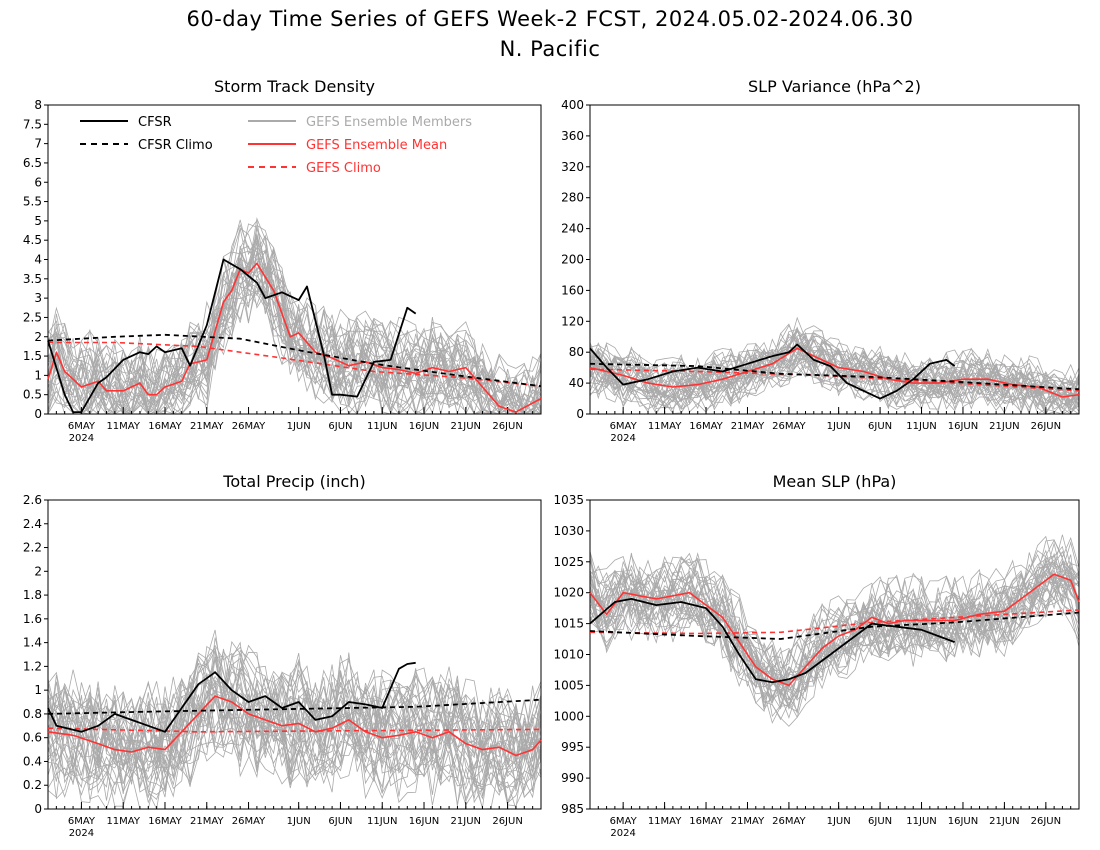 This screenshot has width=1100, height=850. Describe the element at coordinates (568, 500) in the screenshot. I see `y-tick-label: 1035` at that location.